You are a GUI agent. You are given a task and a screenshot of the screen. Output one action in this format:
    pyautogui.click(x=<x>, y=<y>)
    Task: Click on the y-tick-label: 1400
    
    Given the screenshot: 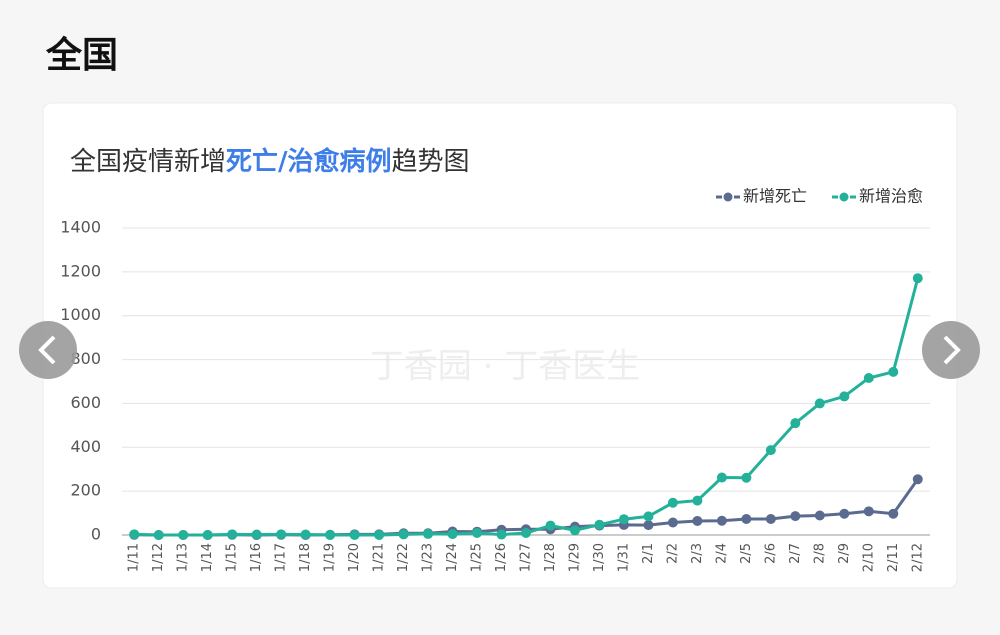 What is the action you would take?
    pyautogui.click(x=80, y=227)
    